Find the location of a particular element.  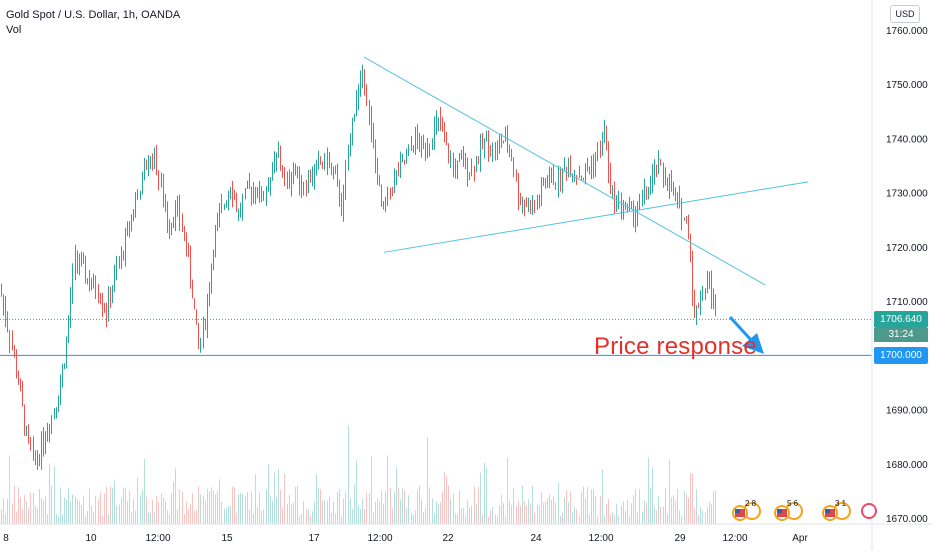

event-markers: 2 8 5 6 3 1 is located at coordinates (804, 510).